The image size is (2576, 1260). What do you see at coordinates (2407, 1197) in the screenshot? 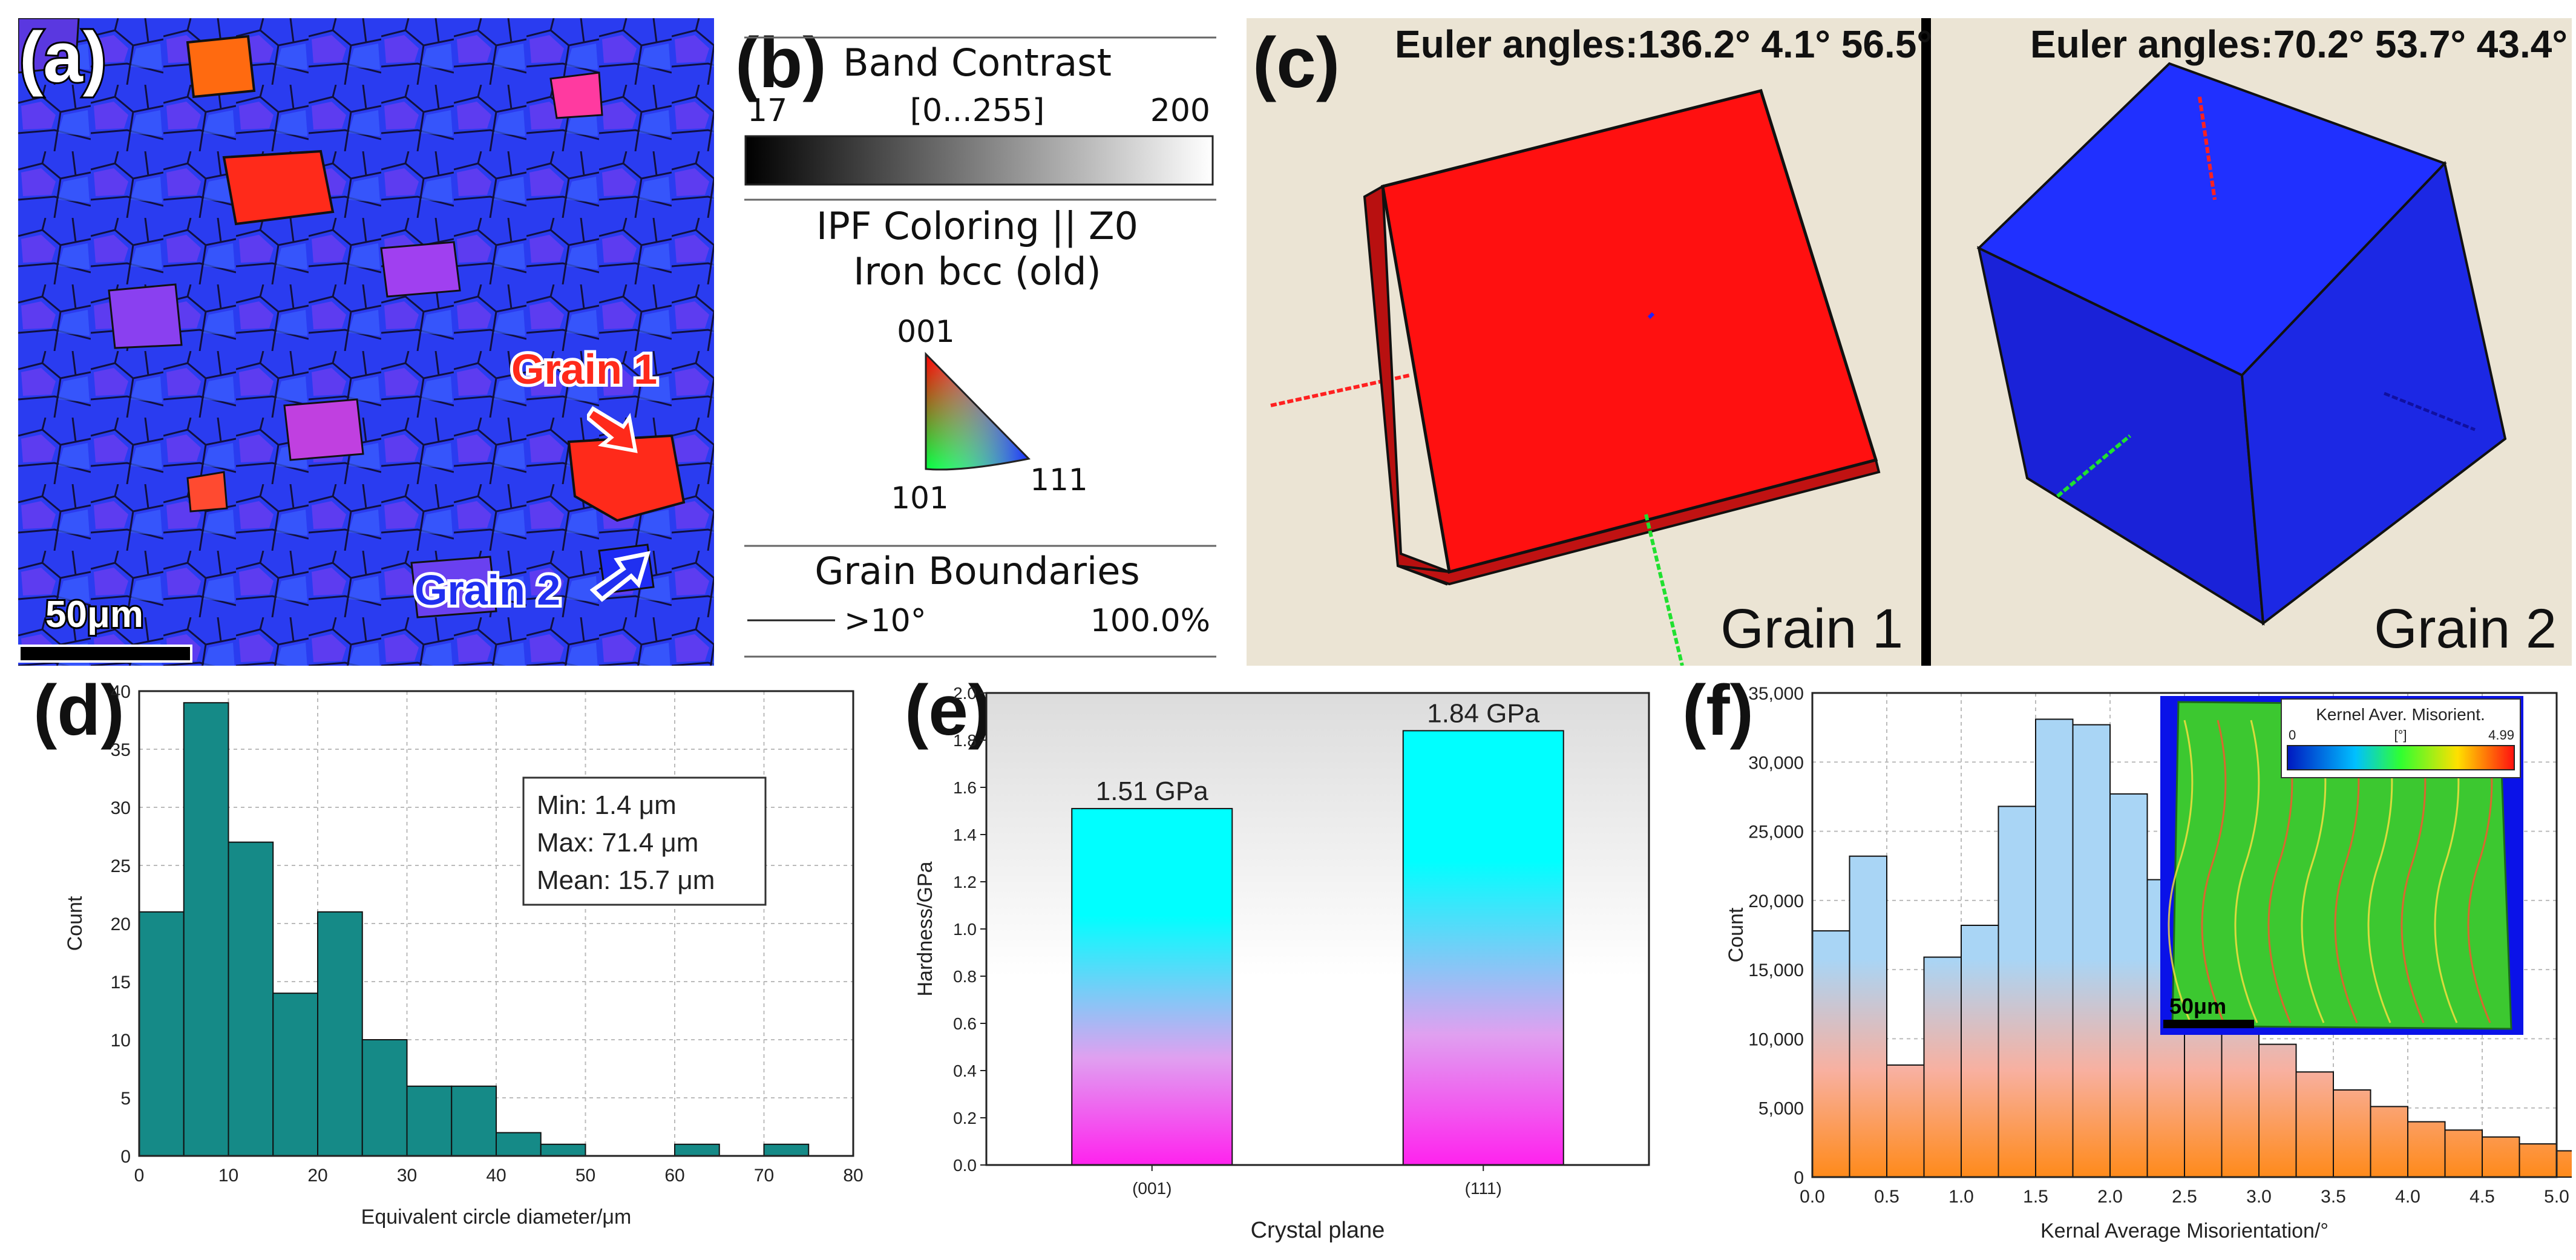
I see `x-tick-label: 4.0` at bounding box center [2407, 1197].